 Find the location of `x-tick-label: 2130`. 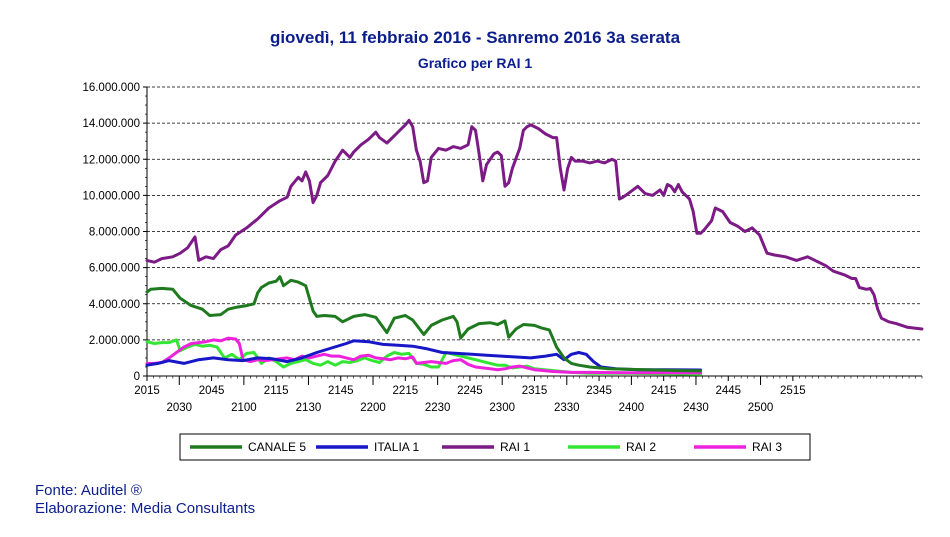

x-tick-label: 2130 is located at coordinates (309, 408).